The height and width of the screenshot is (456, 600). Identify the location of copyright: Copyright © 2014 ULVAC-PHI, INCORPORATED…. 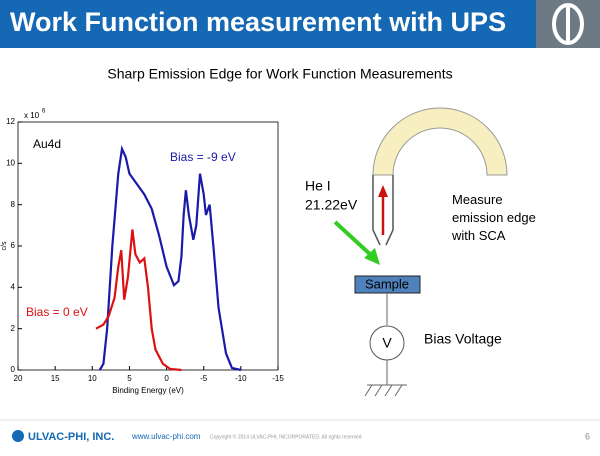
(286, 436).